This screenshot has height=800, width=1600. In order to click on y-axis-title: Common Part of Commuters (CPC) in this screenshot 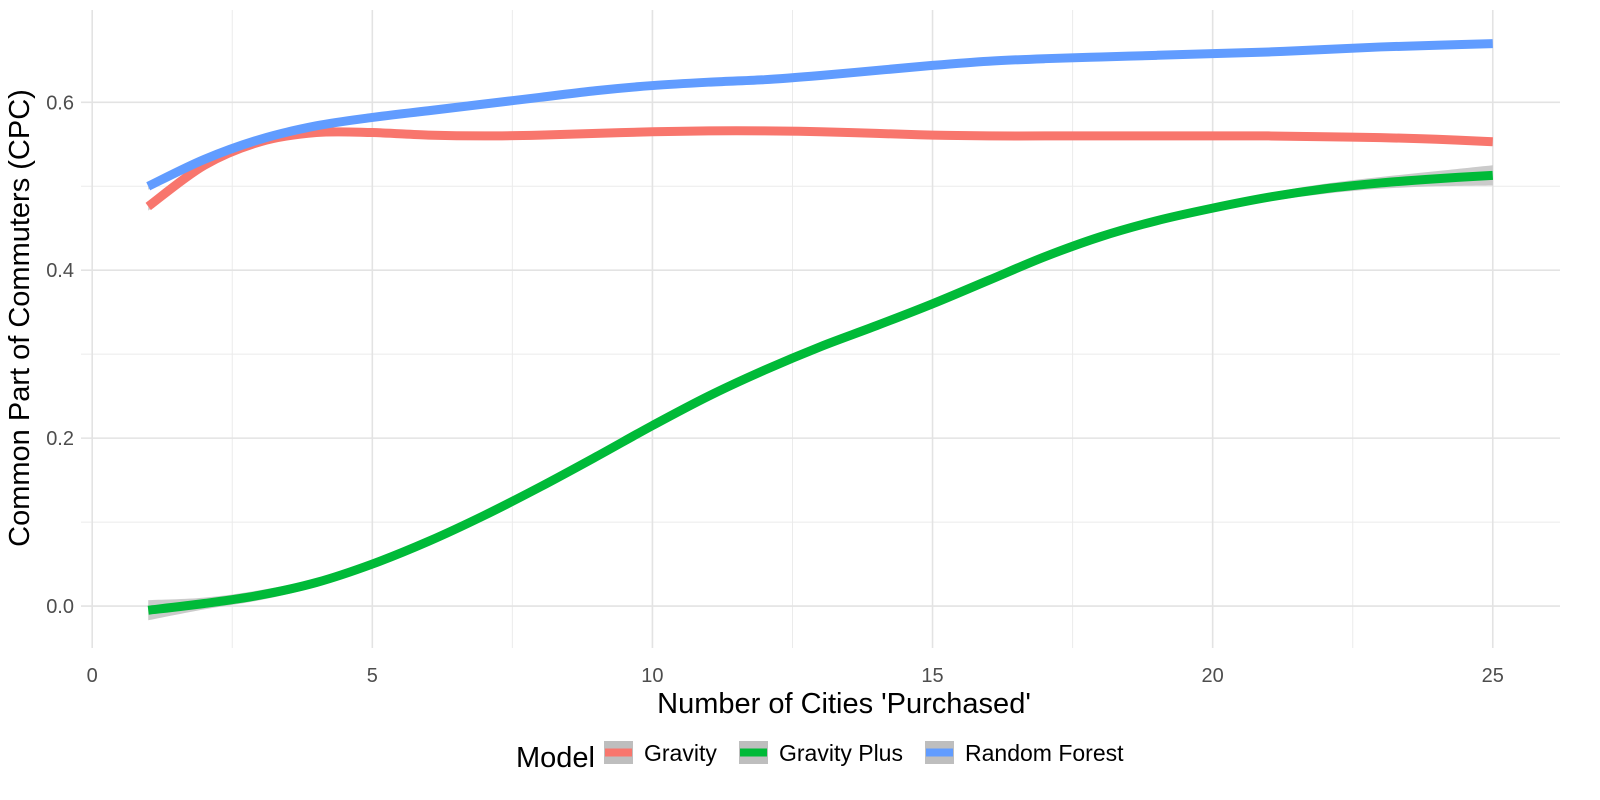, I will do `click(20, 318)`.